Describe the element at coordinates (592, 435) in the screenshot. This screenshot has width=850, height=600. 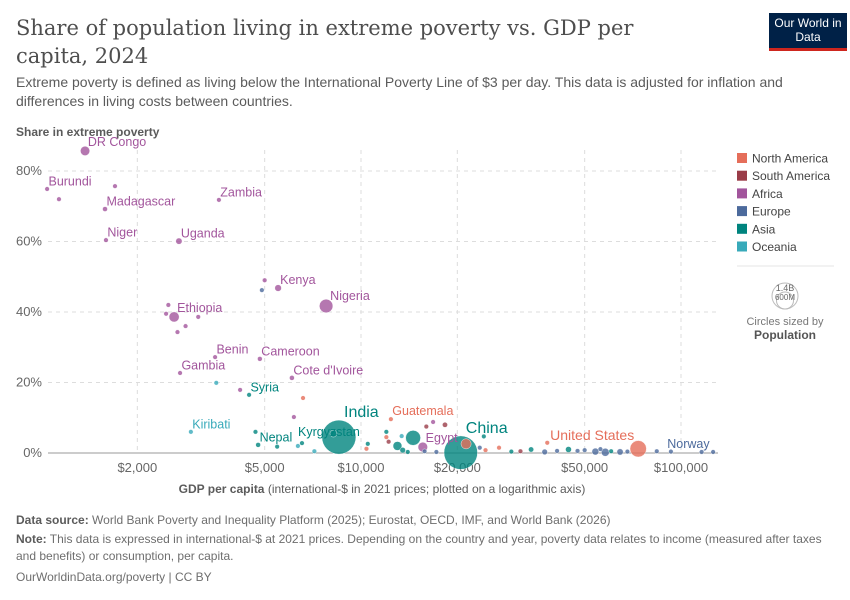
I see `data-label: United States` at that location.